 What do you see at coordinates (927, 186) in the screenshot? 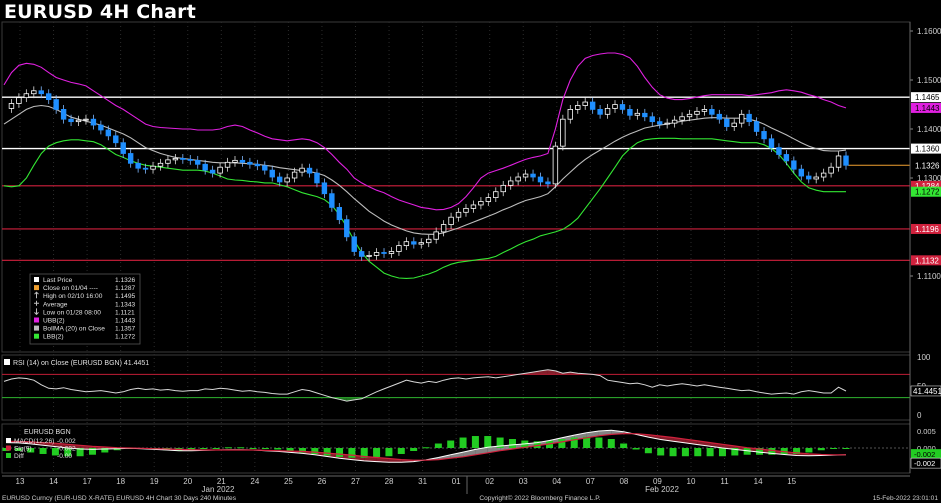
I see `level-tag-label: 1.1284` at bounding box center [927, 186].